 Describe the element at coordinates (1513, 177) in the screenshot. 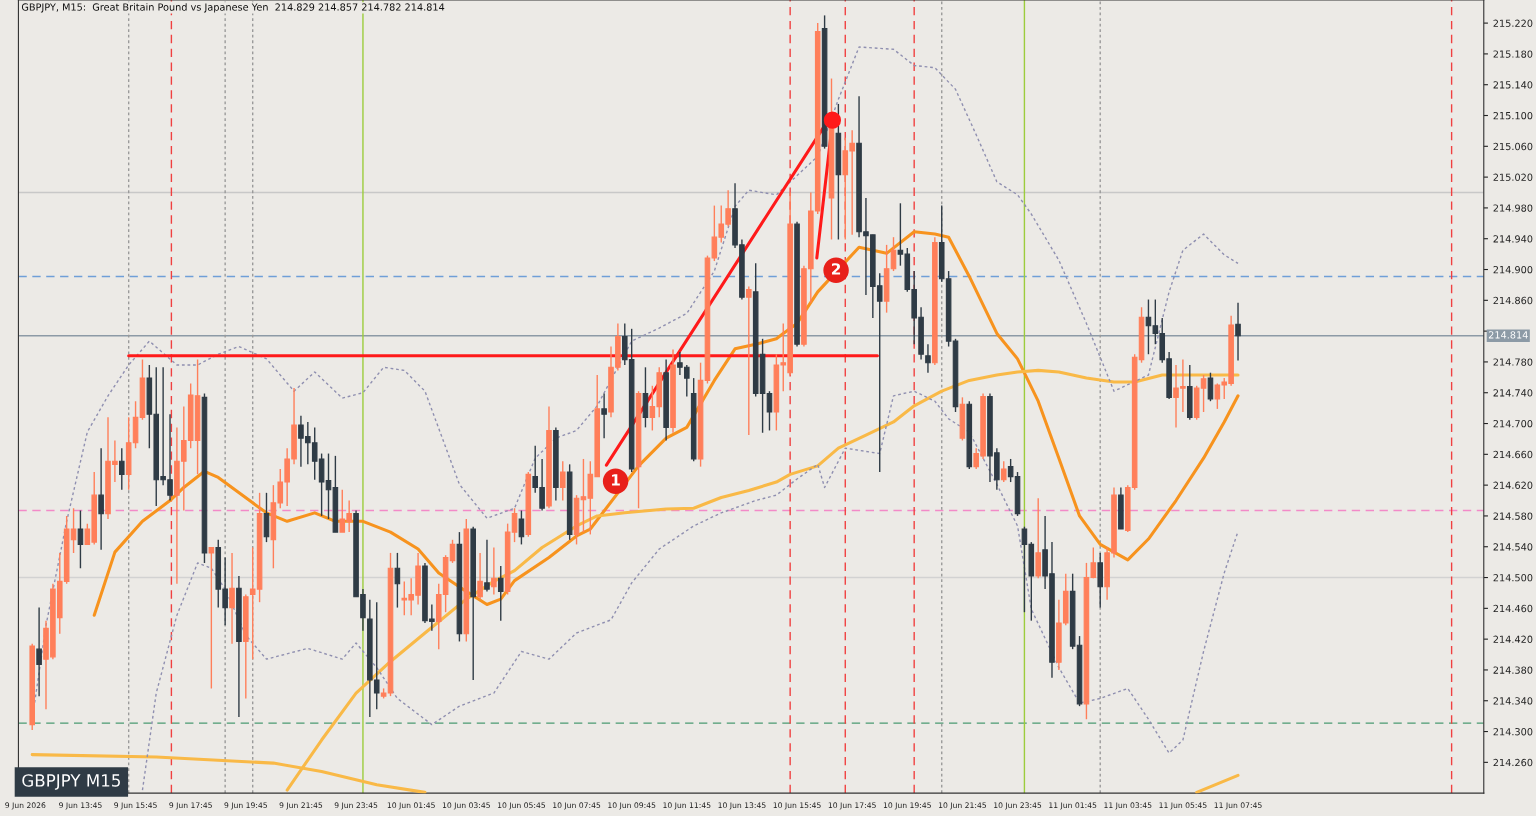

I see `y-tick-label: 215.020` at that location.